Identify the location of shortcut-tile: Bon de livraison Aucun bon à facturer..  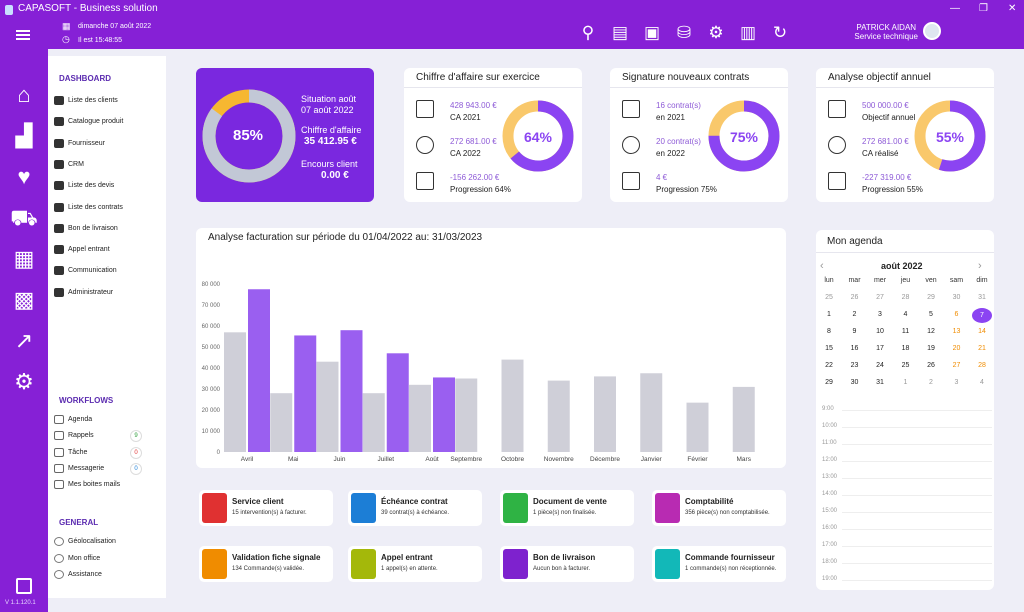
(567, 564).